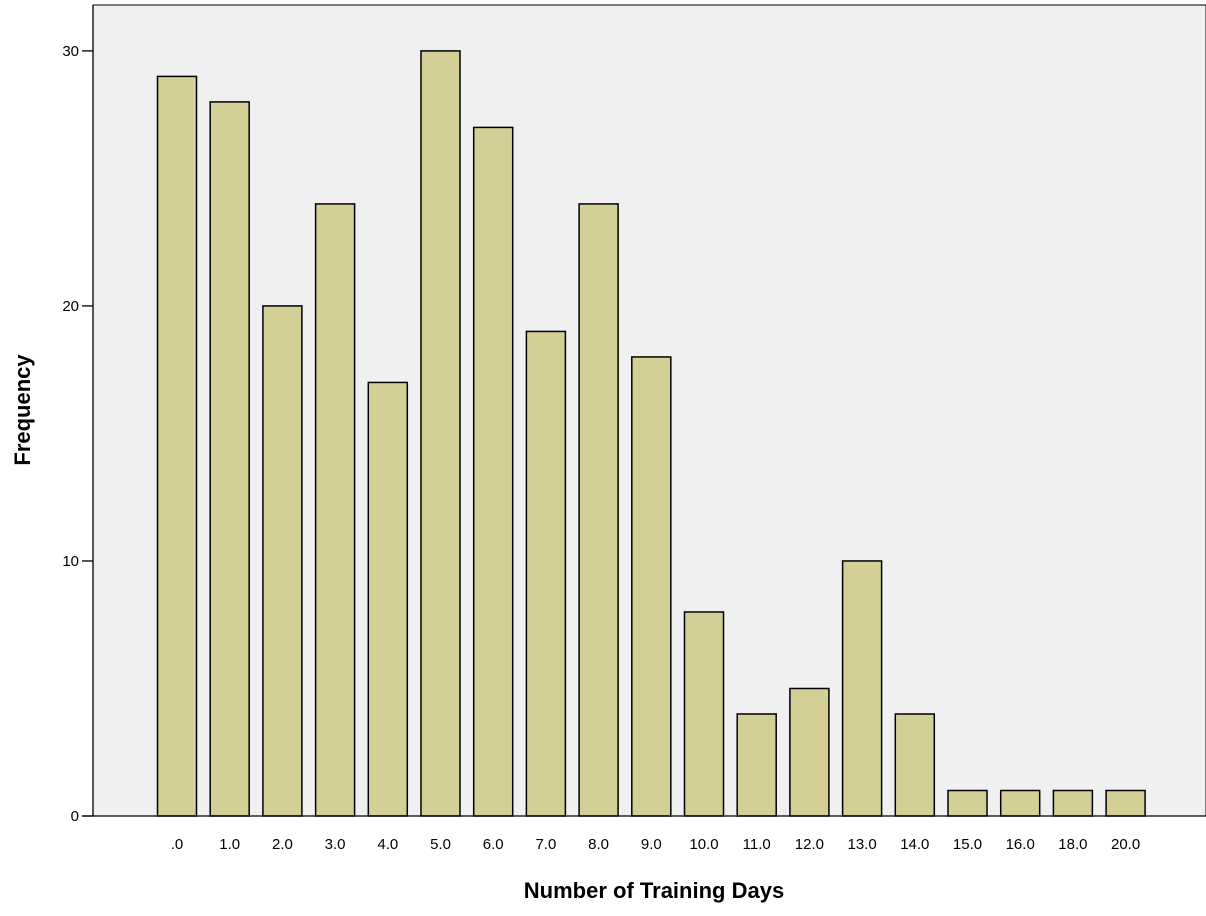 Image resolution: width=1206 pixels, height=916 pixels. I want to click on y-axis-title: Frequency, so click(22, 410).